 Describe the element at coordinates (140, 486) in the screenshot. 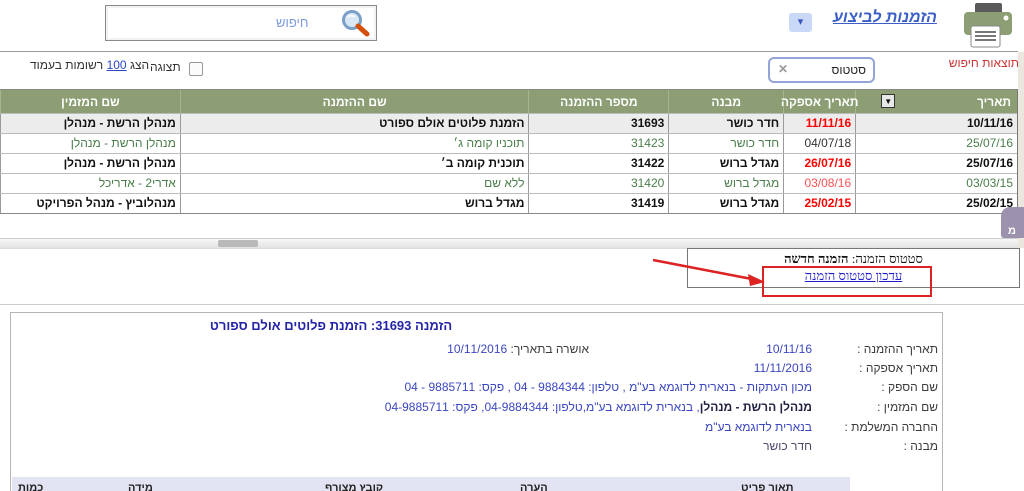

I see `items-column-measure: מידה` at that location.